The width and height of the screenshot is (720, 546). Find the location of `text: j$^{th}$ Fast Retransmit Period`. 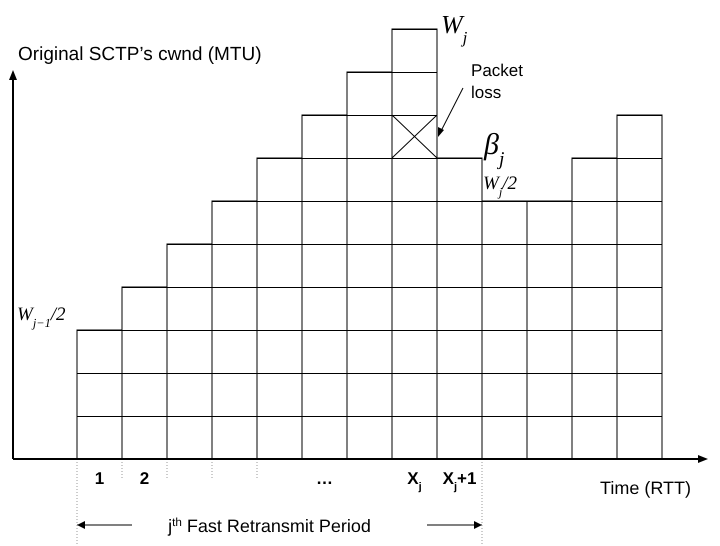

text: j$^{th}$ Fast Retransmit Period is located at coordinates (269, 526).